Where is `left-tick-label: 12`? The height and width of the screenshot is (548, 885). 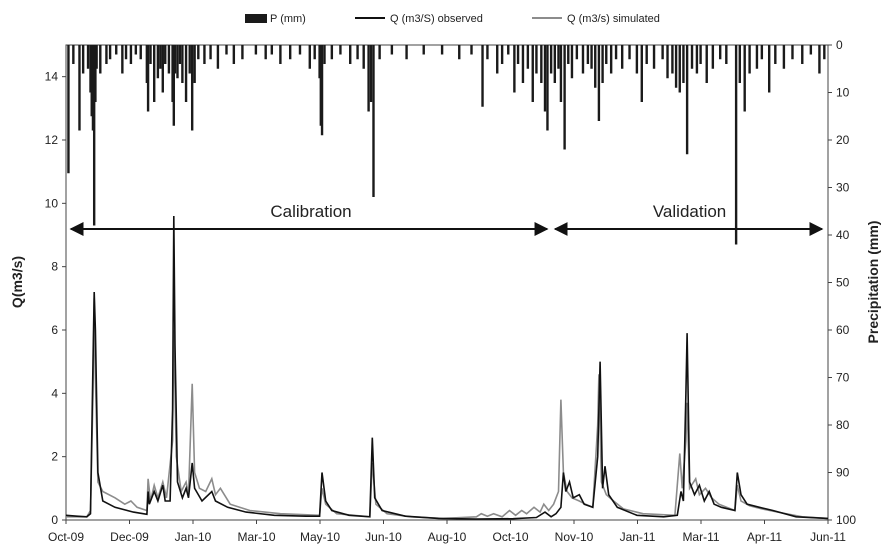
left-tick-label: 12 is located at coordinates (52, 140).